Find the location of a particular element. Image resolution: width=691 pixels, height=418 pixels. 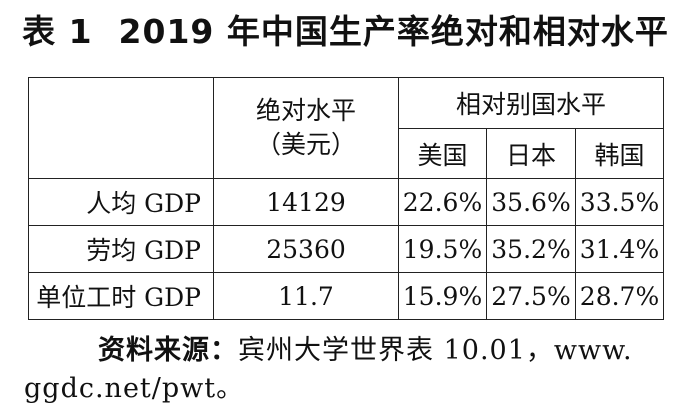

absolute-level-unit: （美元） is located at coordinates (305, 144).